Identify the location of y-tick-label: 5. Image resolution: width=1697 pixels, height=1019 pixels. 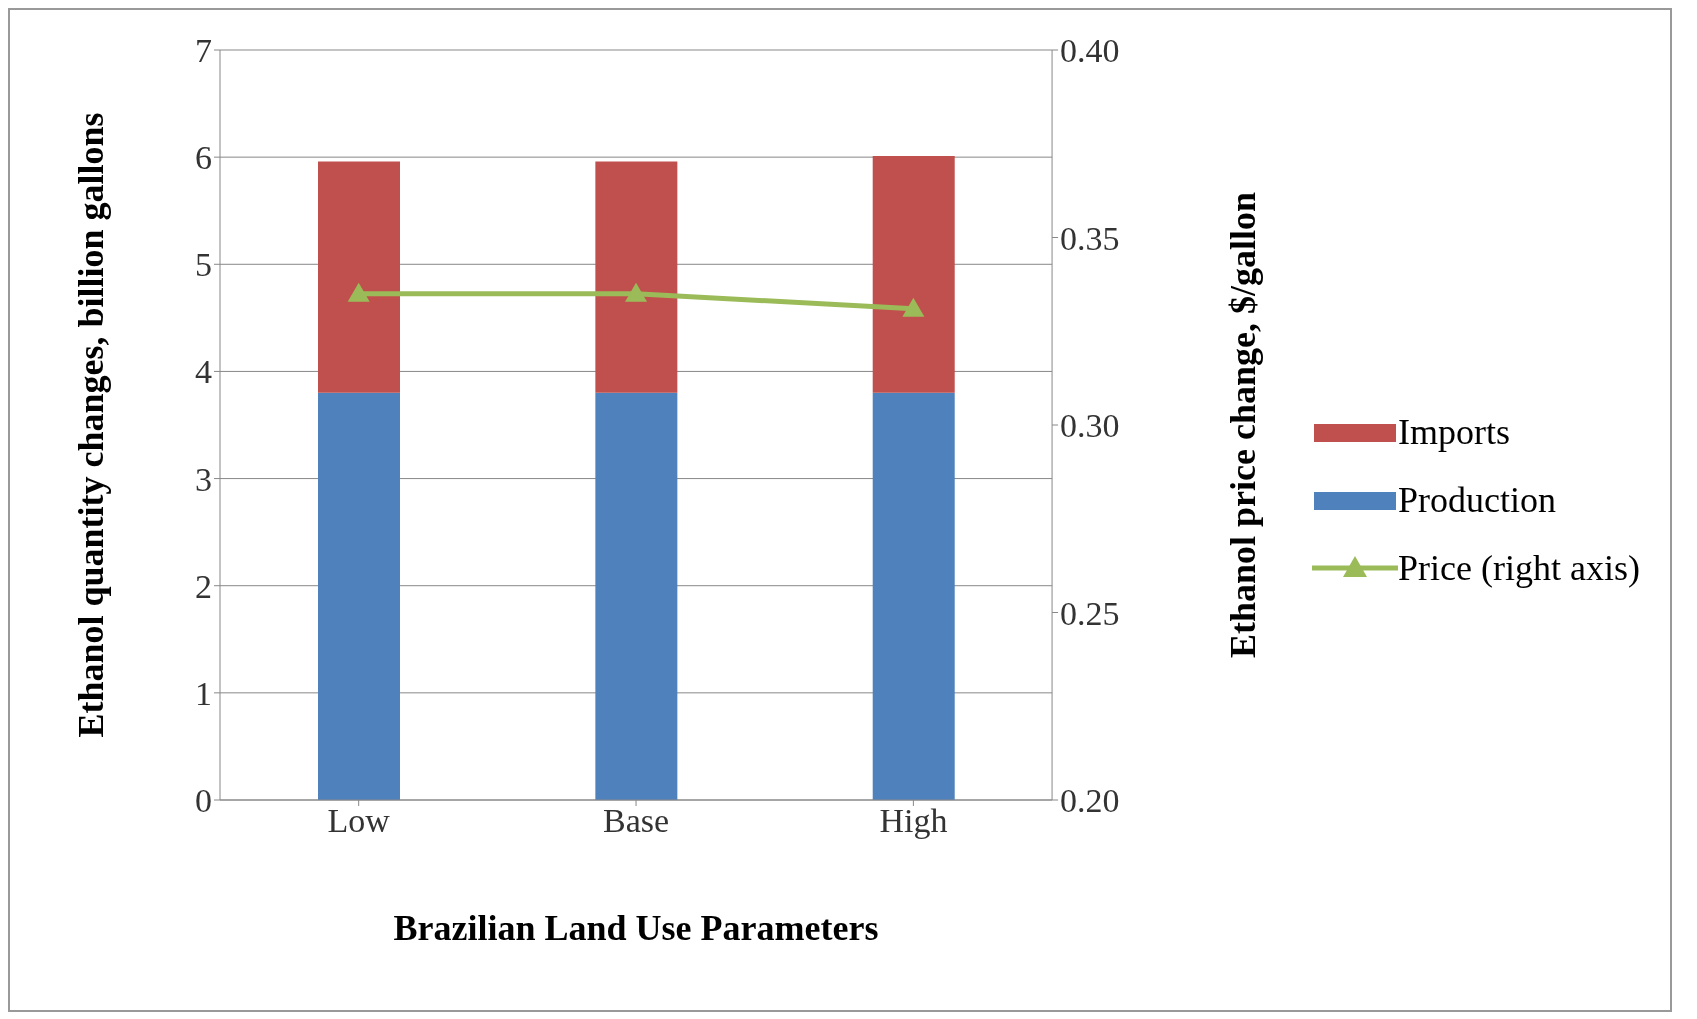
(203, 265).